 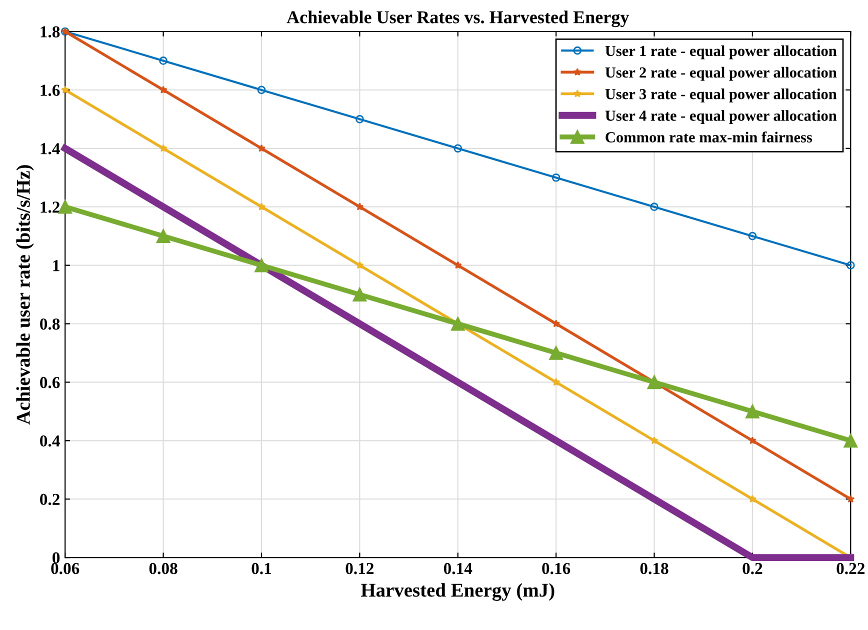 What do you see at coordinates (721, 117) in the screenshot?
I see `legend-label: User 4 rate - equal power allocation` at bounding box center [721, 117].